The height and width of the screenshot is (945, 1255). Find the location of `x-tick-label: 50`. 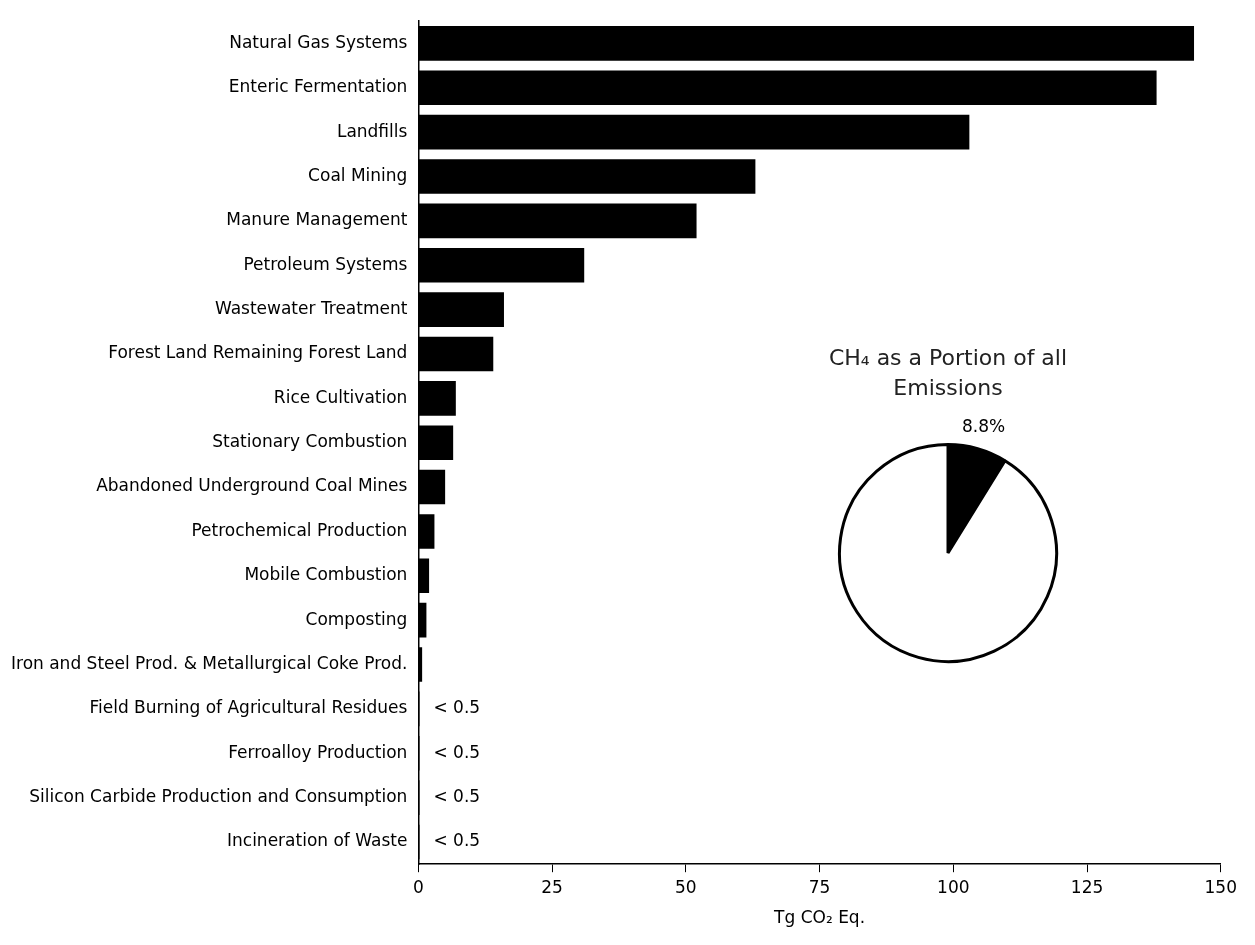

x-tick-label: 50 is located at coordinates (686, 886).